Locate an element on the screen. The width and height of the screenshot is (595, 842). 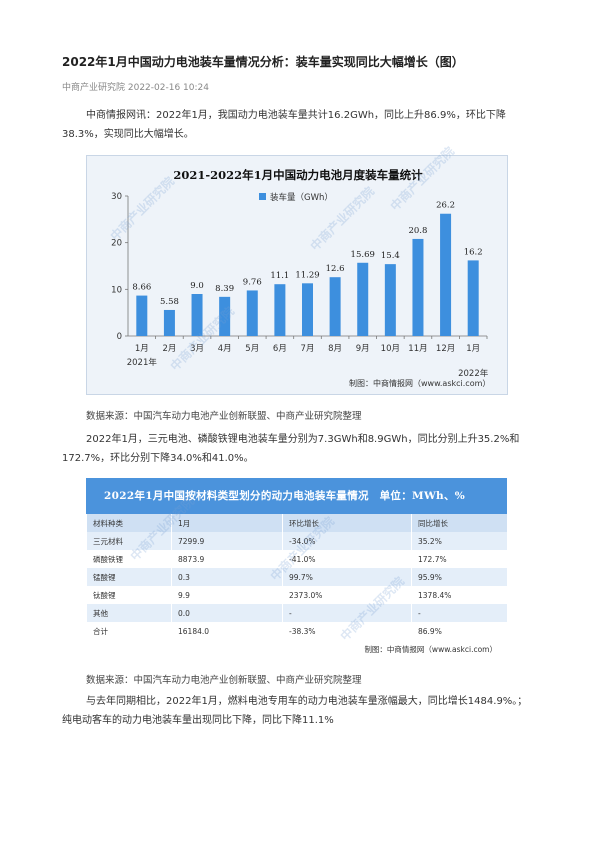
table-cell: 其他 is located at coordinates (129, 613).